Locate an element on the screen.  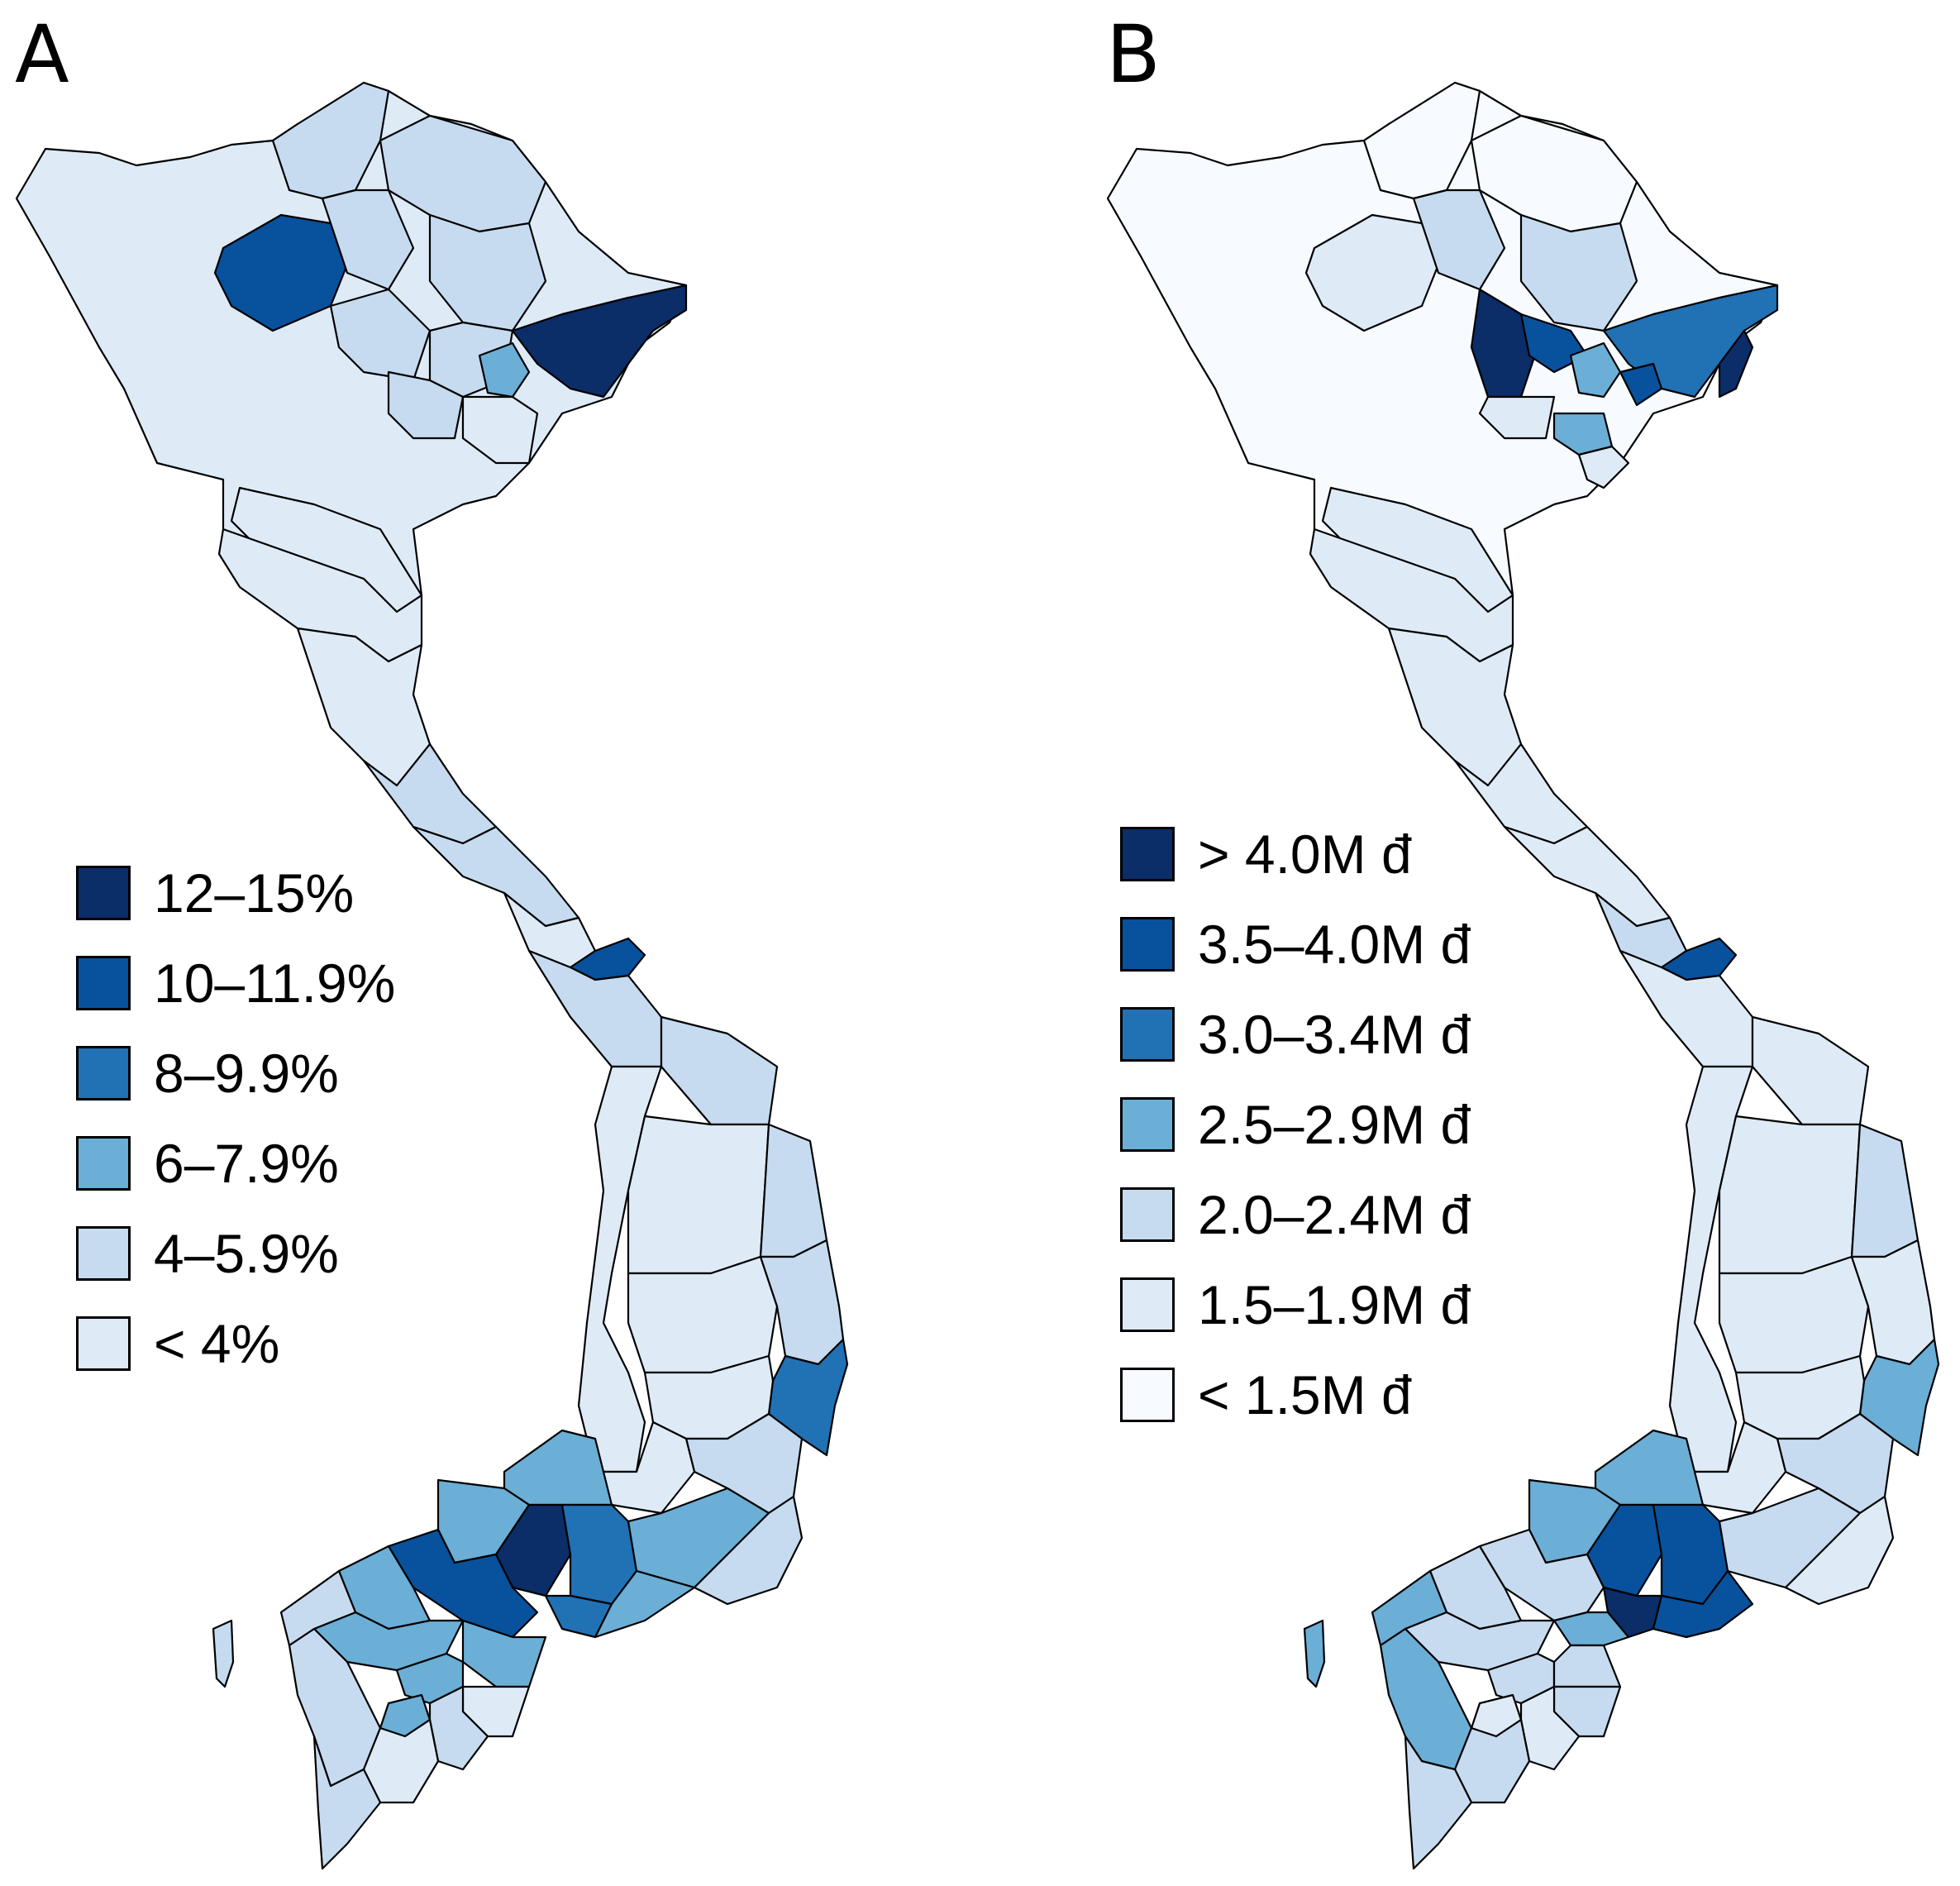
legend-item: 2.0–2.4M đ is located at coordinates (1295, 1214).